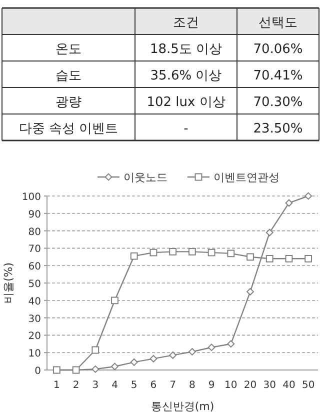 This screenshot has height=417, width=321. Describe the element at coordinates (56, 385) in the screenshot. I see `x-tick-label: 1` at that location.